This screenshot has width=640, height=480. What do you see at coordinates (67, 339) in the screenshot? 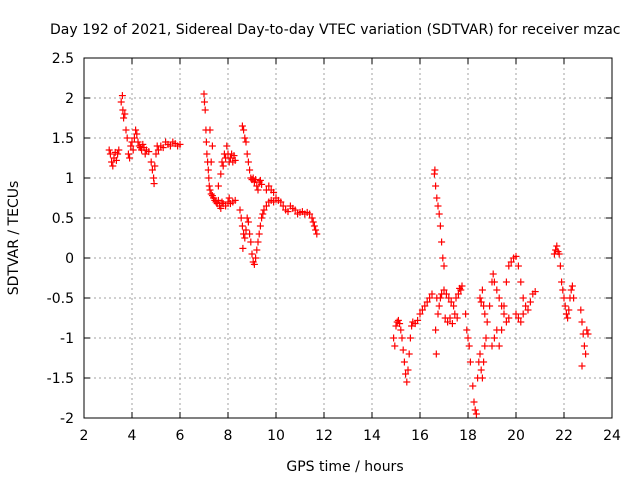
I see `y-tick-label: -1` at bounding box center [67, 339].